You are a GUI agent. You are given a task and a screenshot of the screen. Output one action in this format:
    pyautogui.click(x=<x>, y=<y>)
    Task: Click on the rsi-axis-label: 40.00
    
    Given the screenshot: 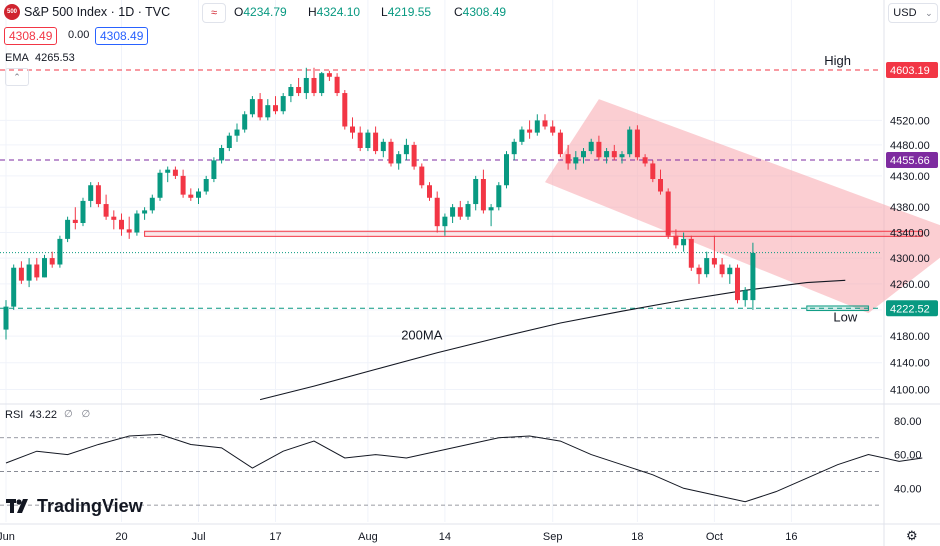 What is the action you would take?
    pyautogui.click(x=908, y=489)
    